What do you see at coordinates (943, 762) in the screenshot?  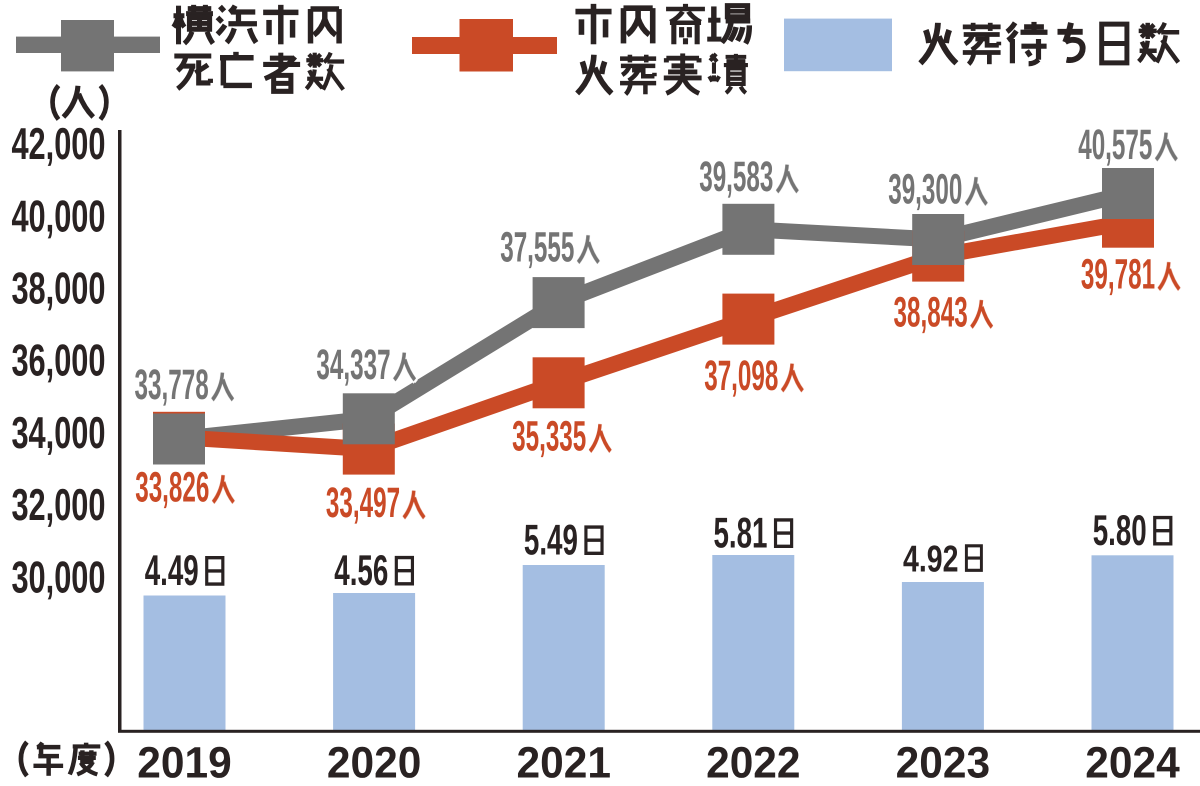 I see `svg-text: 2023` at bounding box center [943, 762].